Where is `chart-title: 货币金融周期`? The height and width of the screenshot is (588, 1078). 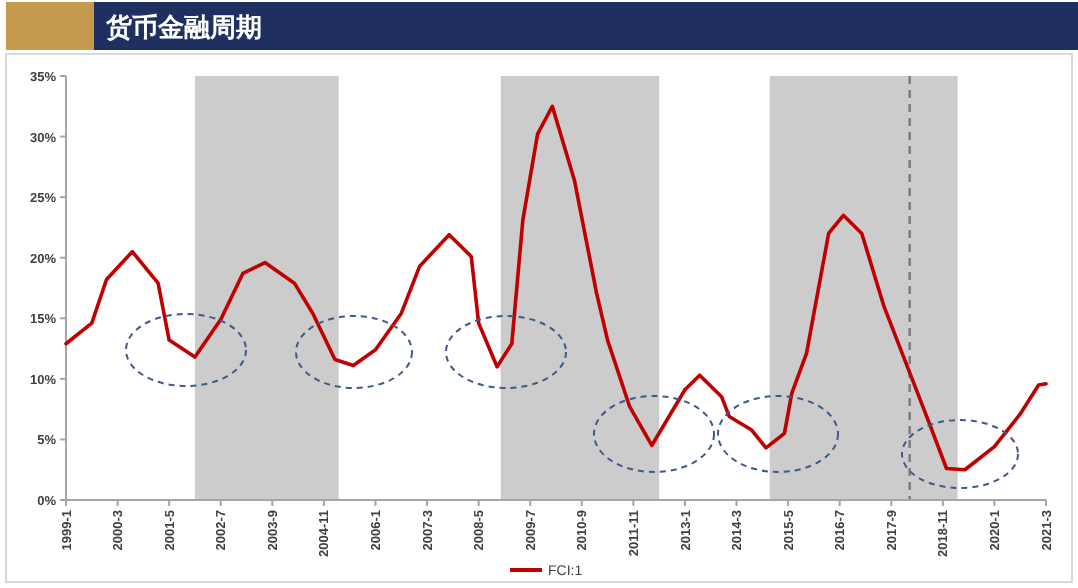 chart-title: 货币金融周期 is located at coordinates (183, 28).